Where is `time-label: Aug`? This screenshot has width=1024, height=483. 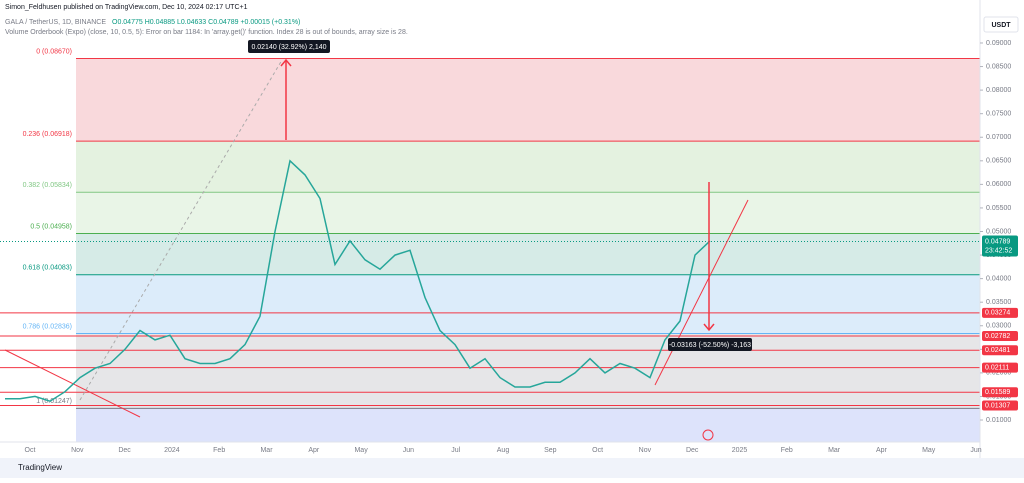
time-label: Aug is located at coordinates (503, 450).